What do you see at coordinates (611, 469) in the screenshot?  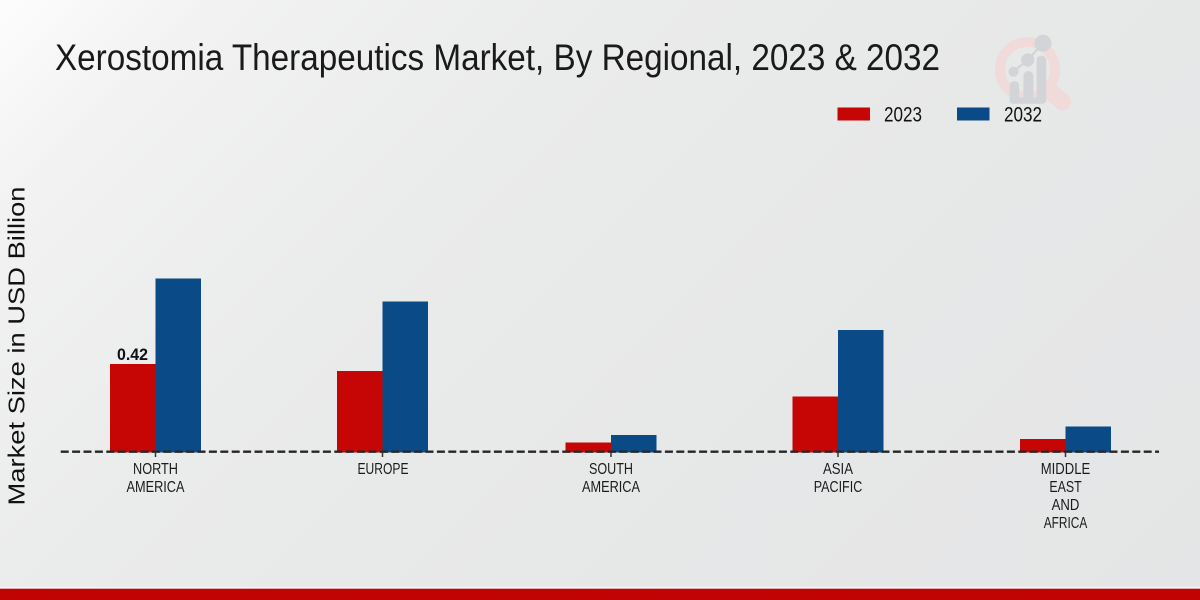 I see `svg-text: SOUTH` at bounding box center [611, 469].